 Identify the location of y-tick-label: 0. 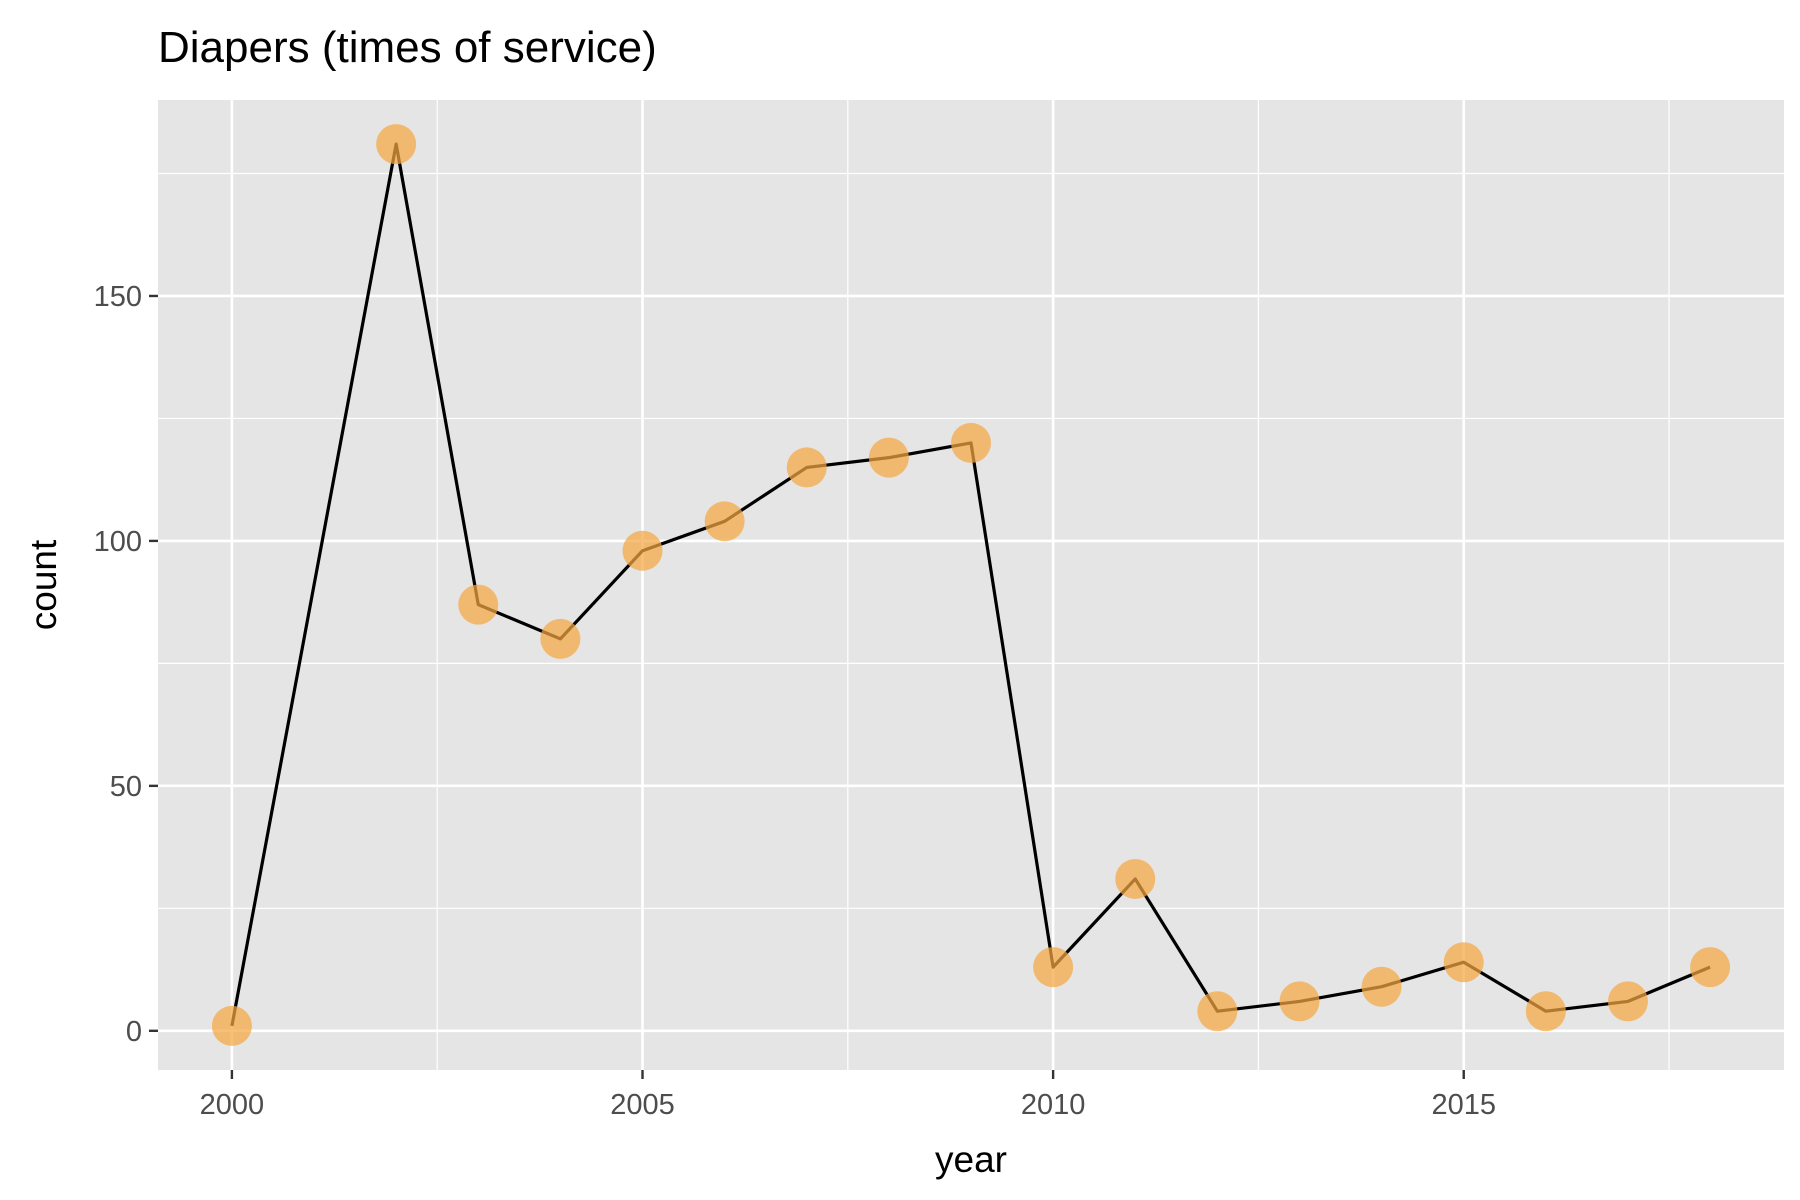
(134, 1032).